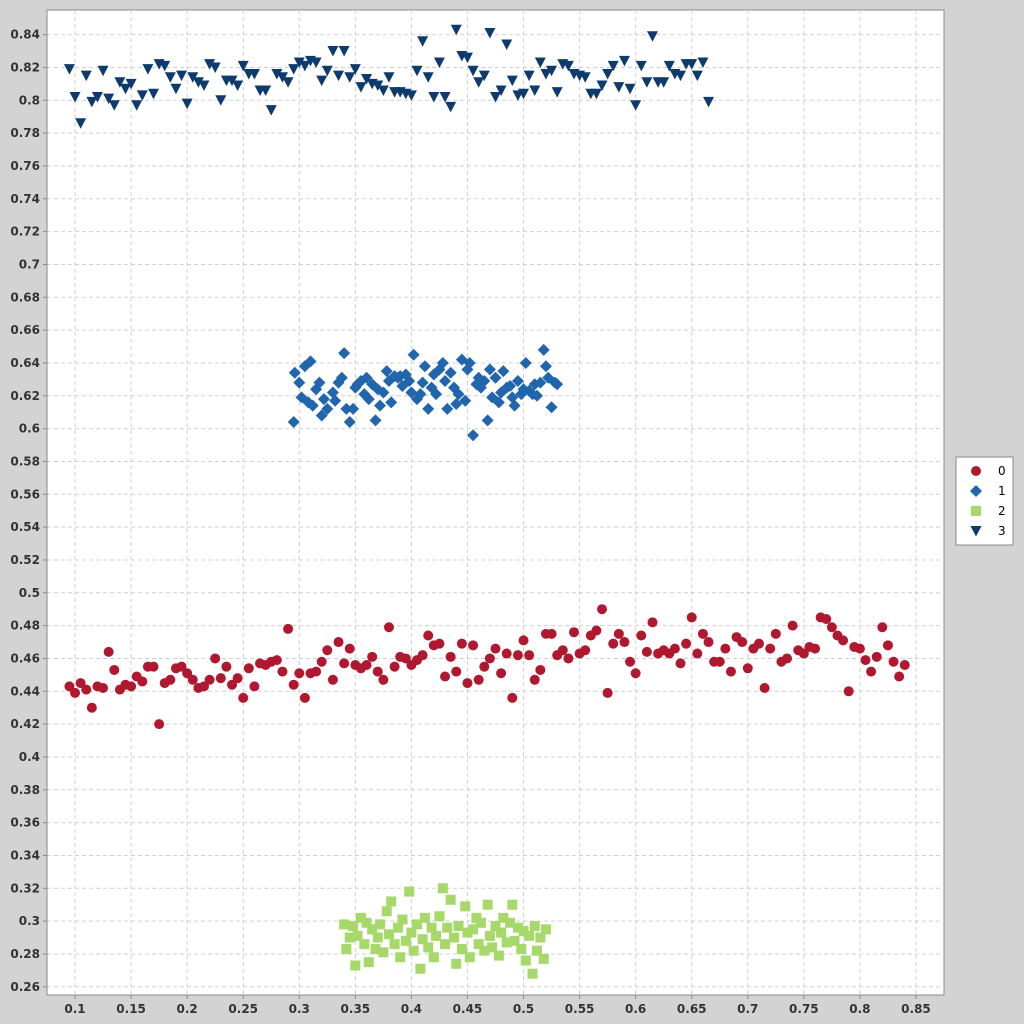 This screenshot has width=1024, height=1024. Describe the element at coordinates (25, 67) in the screenshot. I see `y-tick-label: 0.82` at that location.